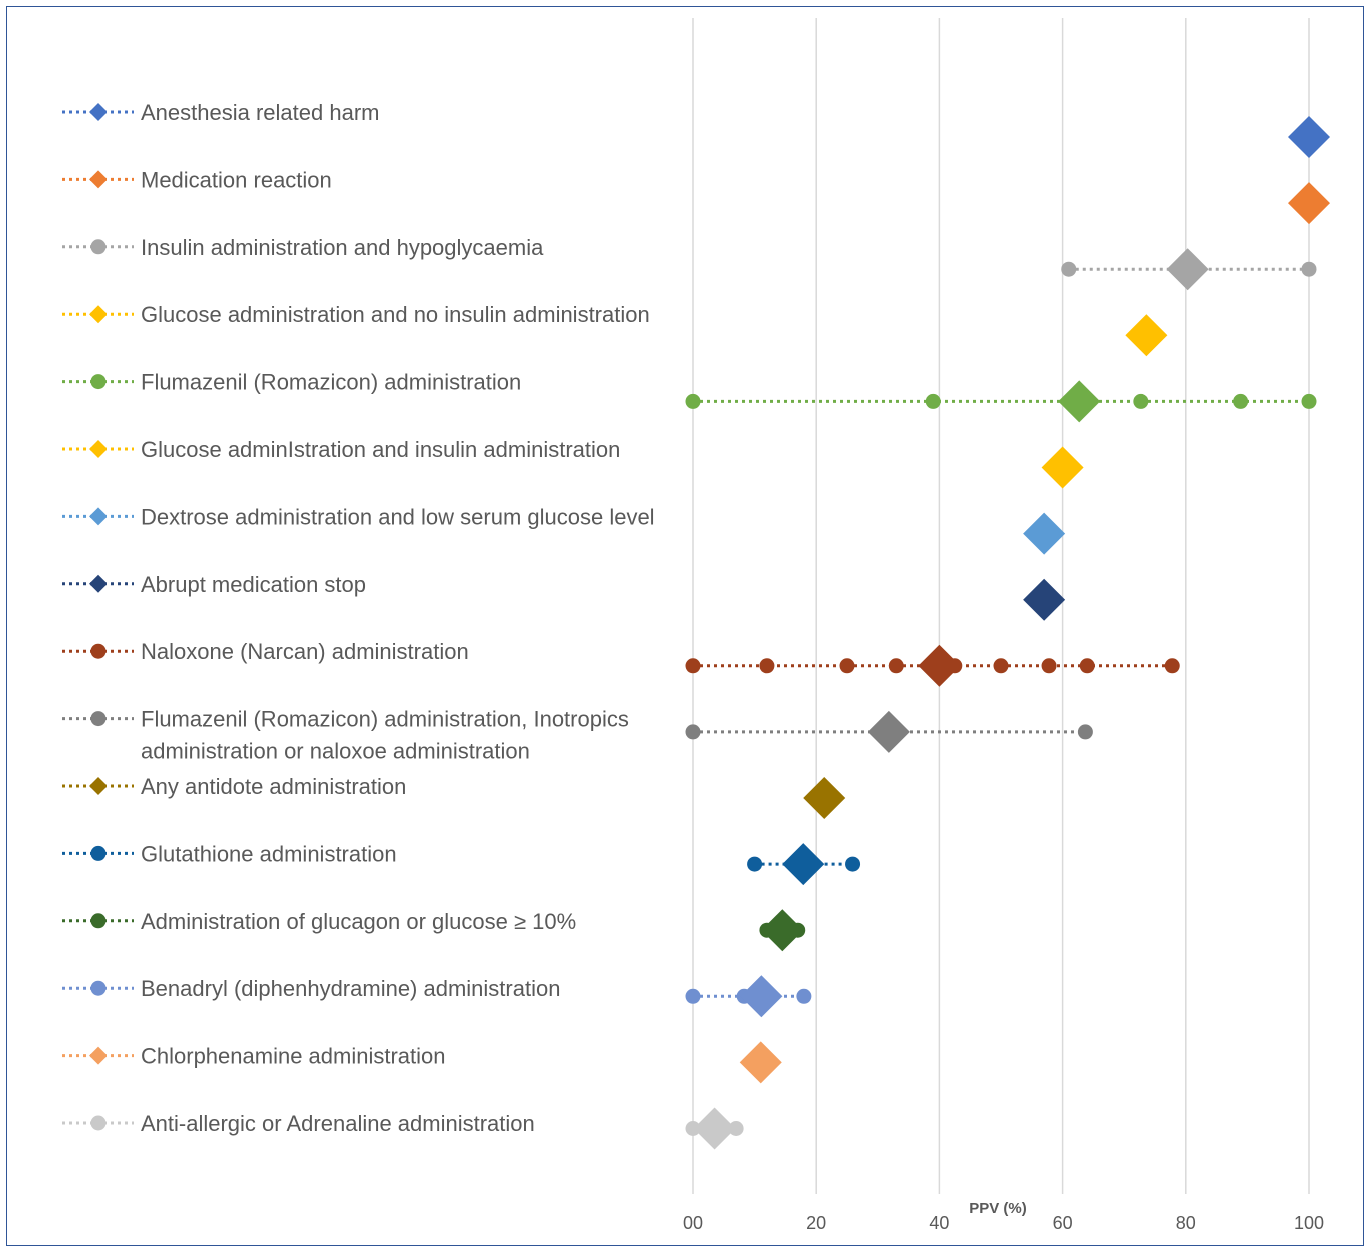 This screenshot has width=1370, height=1246. Describe the element at coordinates (1309, 1223) in the screenshot. I see `x-tick-label: 100` at that location.